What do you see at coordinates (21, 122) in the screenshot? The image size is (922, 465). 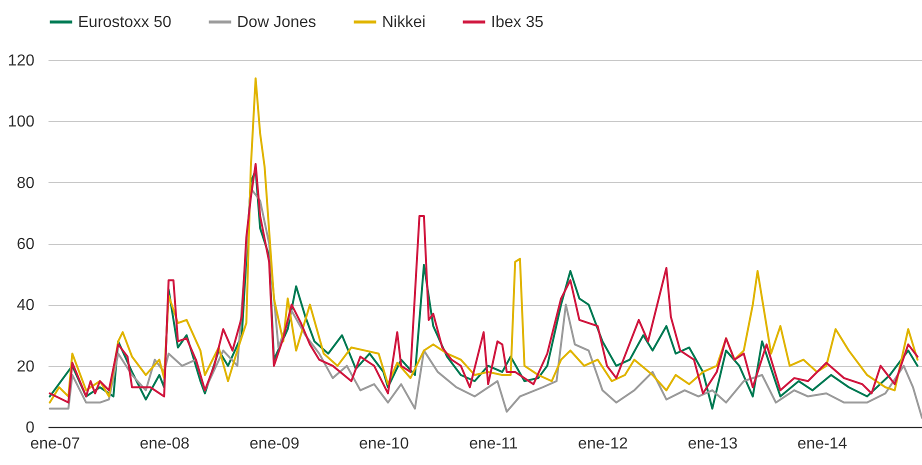 I see `y-tick-label: 100` at bounding box center [21, 122].